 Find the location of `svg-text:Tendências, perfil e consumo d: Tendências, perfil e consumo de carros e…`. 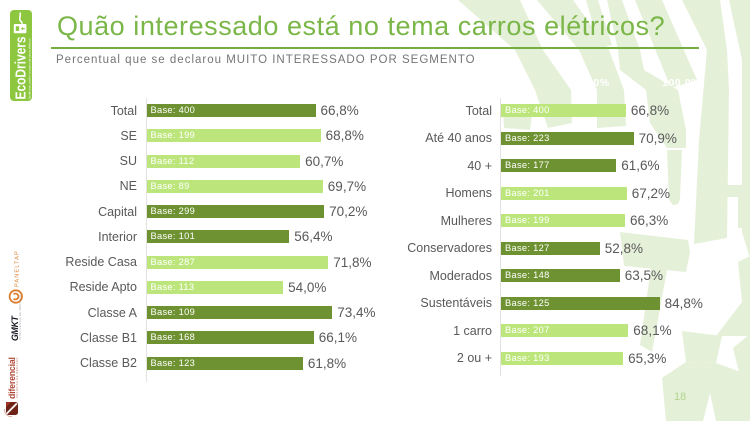

svg-text:Tendências, perfil e consumo d: Tendências, perfil e consumo de carros e… is located at coordinates (30, 68).